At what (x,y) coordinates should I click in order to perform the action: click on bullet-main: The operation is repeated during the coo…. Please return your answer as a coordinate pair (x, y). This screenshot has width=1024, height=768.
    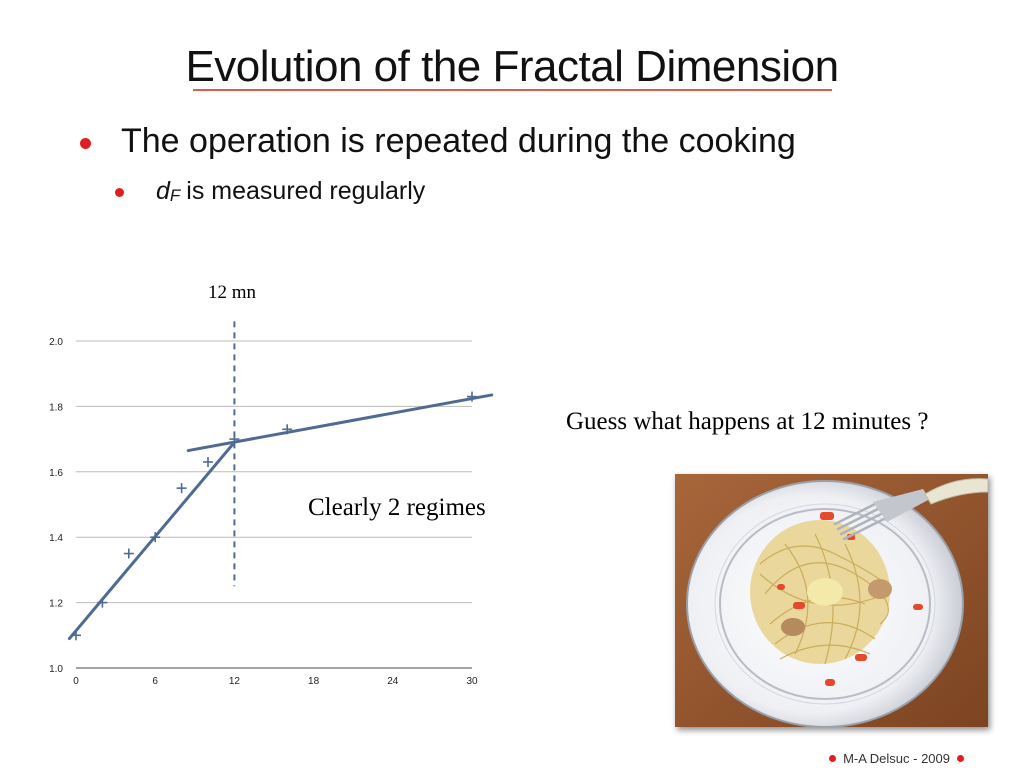
    Looking at the image, I should click on (438, 141).